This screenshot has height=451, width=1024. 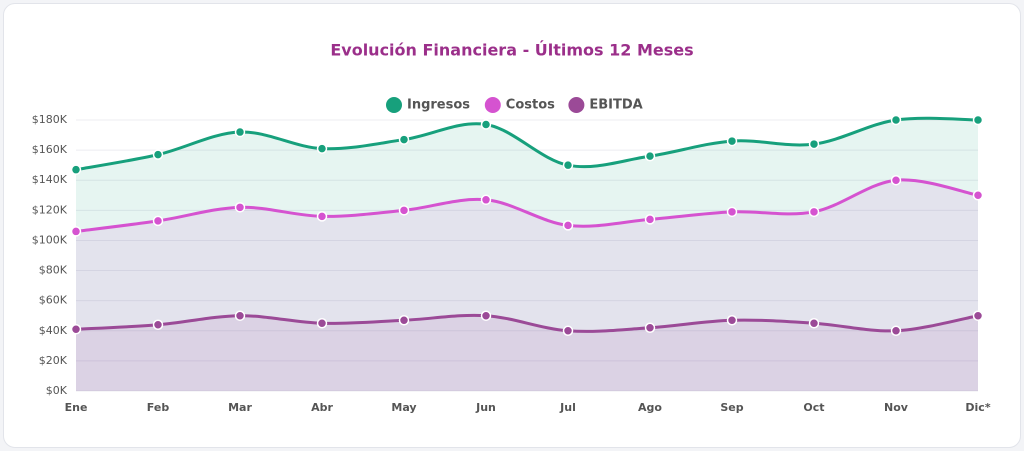 I want to click on y-tick-label: $40K, so click(x=53, y=330).